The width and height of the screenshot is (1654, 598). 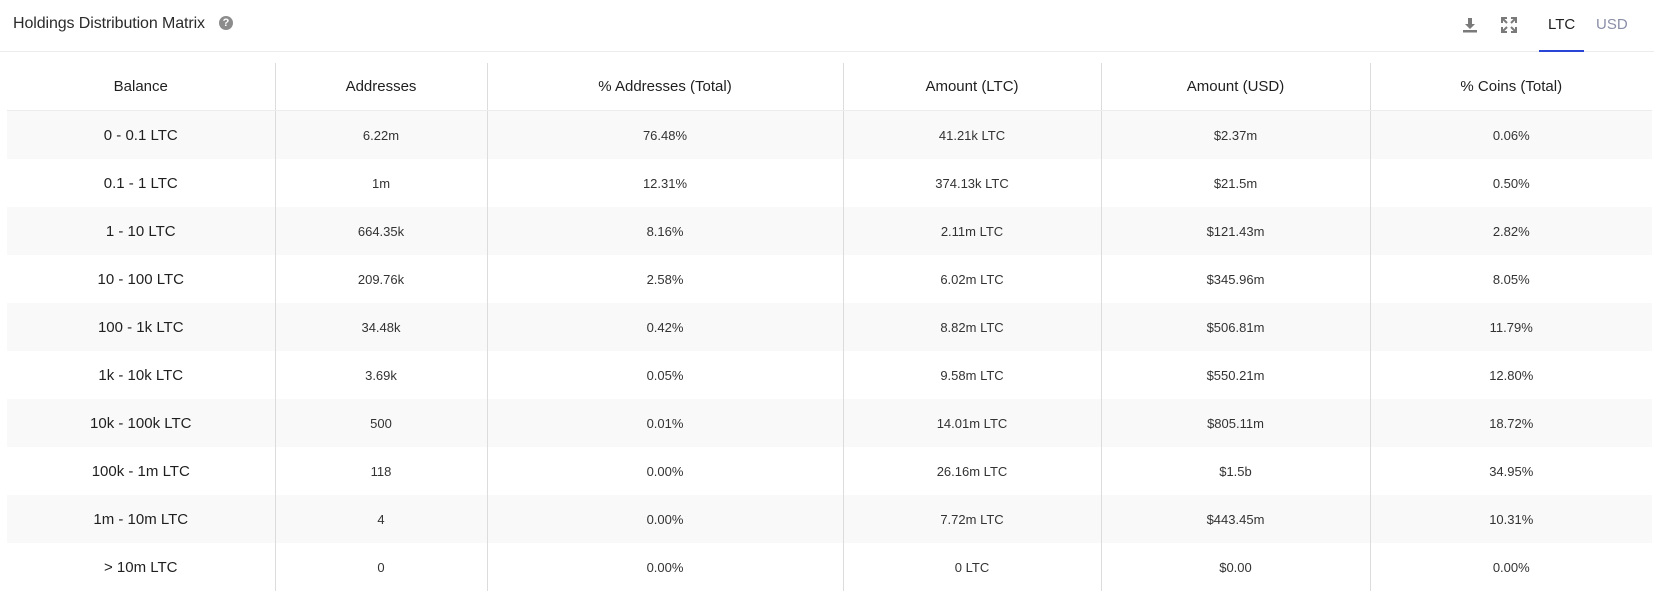 I want to click on cell-balance: 1k - 10k LTC, so click(x=141, y=375).